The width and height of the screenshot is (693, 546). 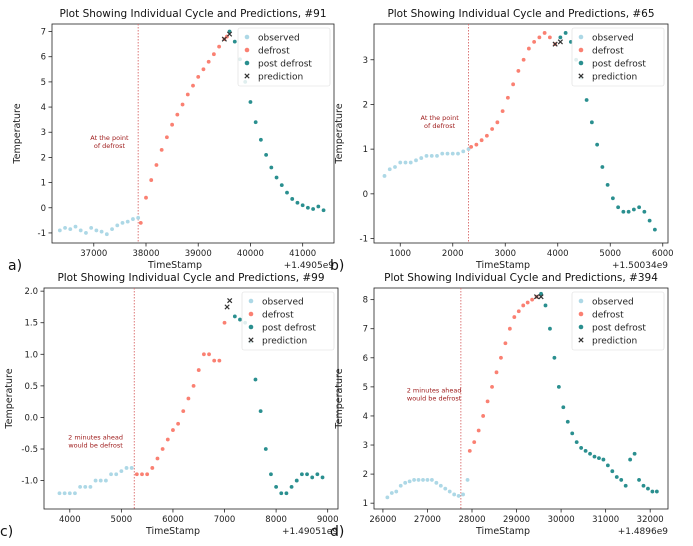 What do you see at coordinates (650, 520) in the screenshot?
I see `panel-d-xtick-label: 32000` at bounding box center [650, 520].